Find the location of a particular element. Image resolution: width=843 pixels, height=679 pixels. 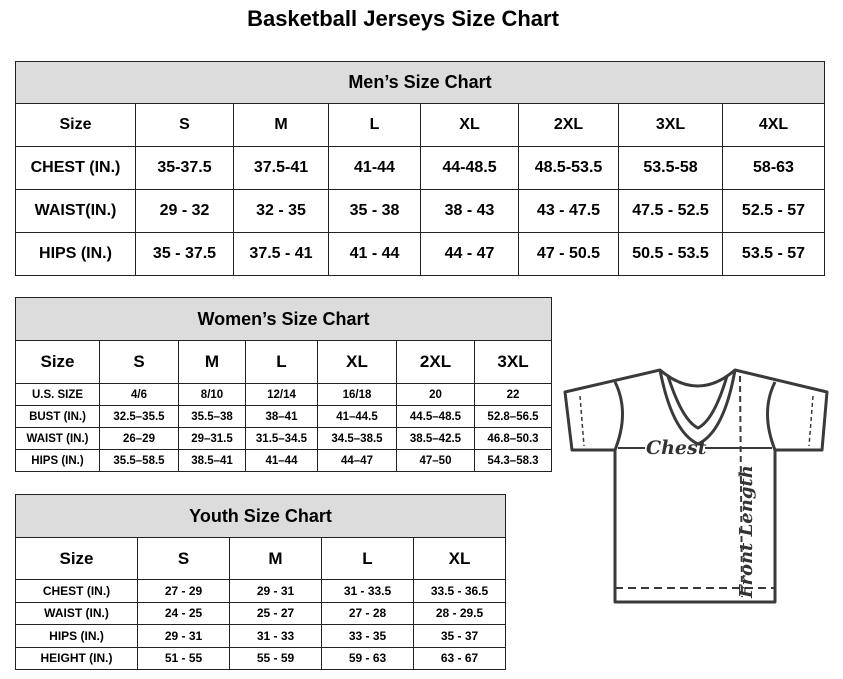

table-cell: 31.5–34.5 is located at coordinates (281, 438).